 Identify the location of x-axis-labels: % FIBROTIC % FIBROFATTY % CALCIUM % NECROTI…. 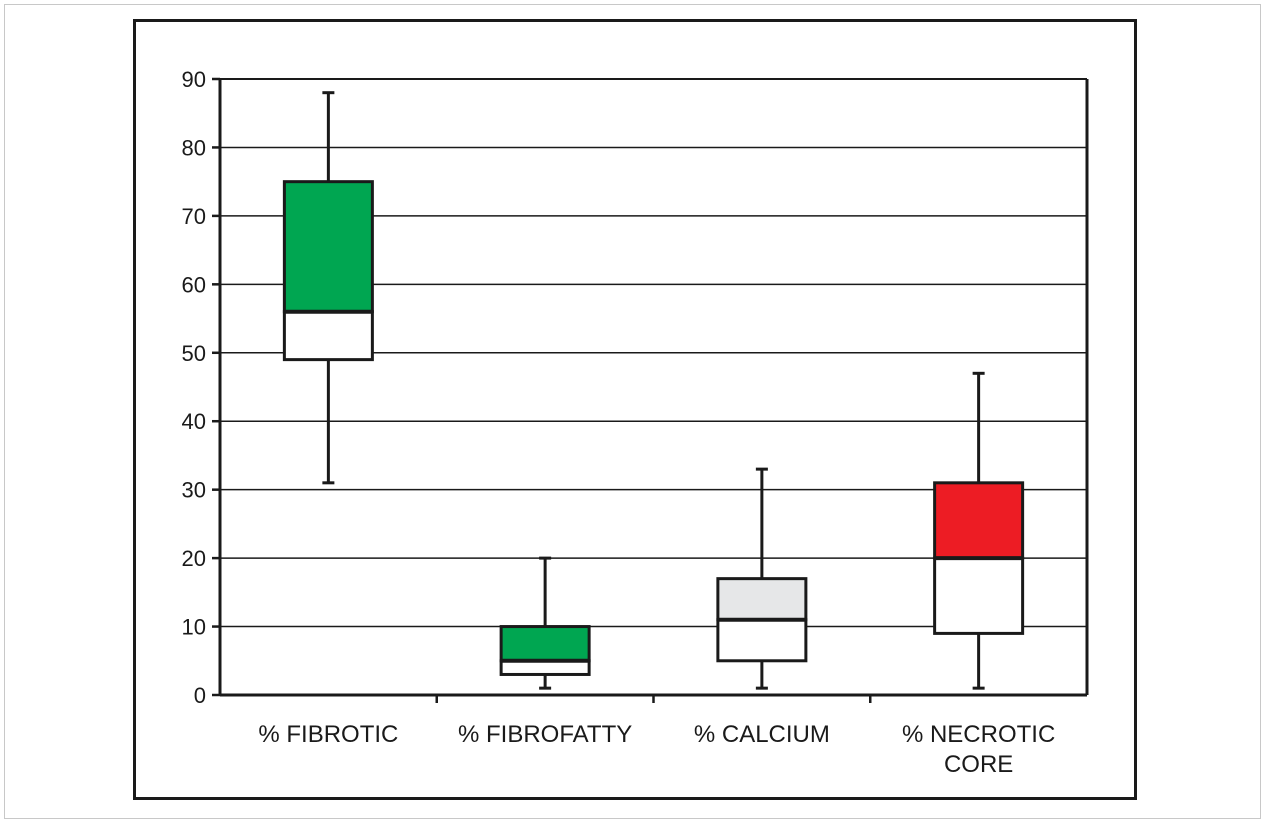
(656, 749).